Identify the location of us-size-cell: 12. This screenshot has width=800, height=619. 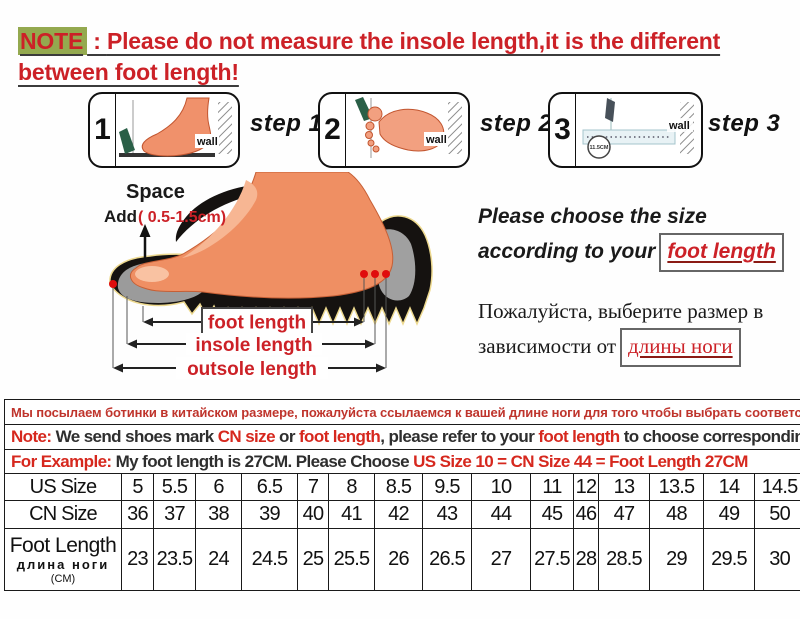
(586, 487).